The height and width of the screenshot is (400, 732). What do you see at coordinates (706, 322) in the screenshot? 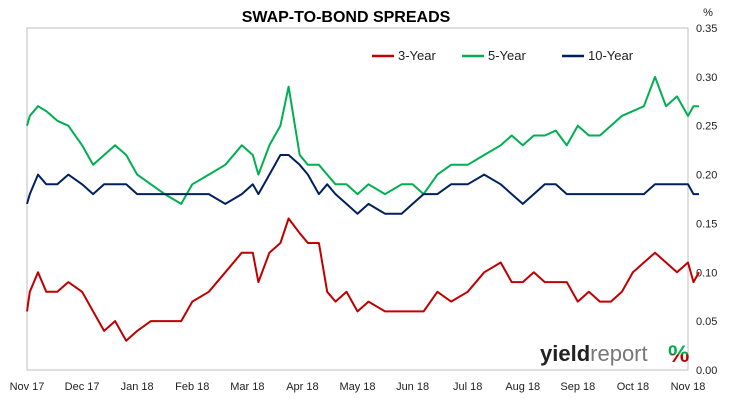
I see `y-tick-label: 0.05` at bounding box center [706, 322].